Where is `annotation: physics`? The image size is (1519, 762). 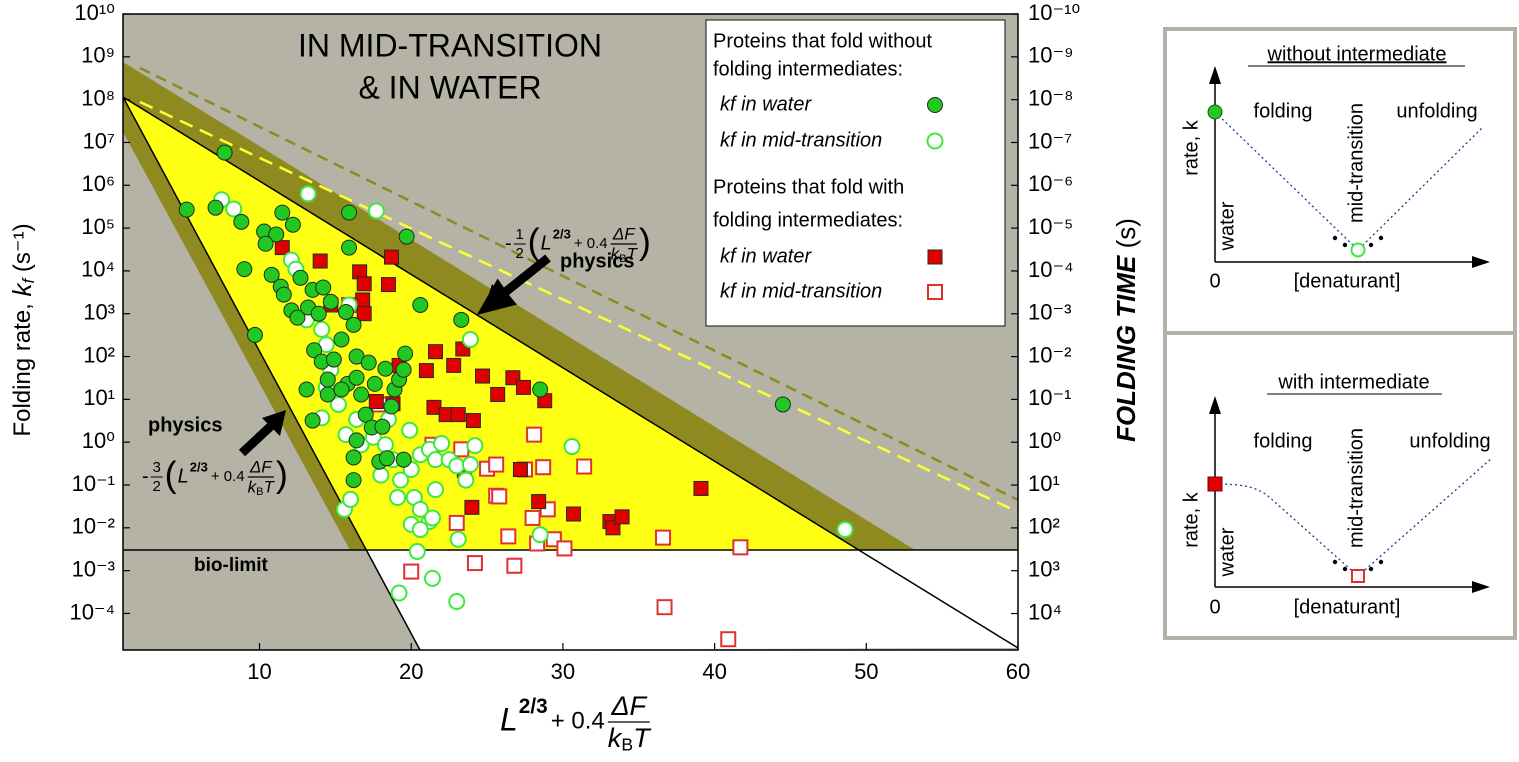 annotation: physics is located at coordinates (597, 261).